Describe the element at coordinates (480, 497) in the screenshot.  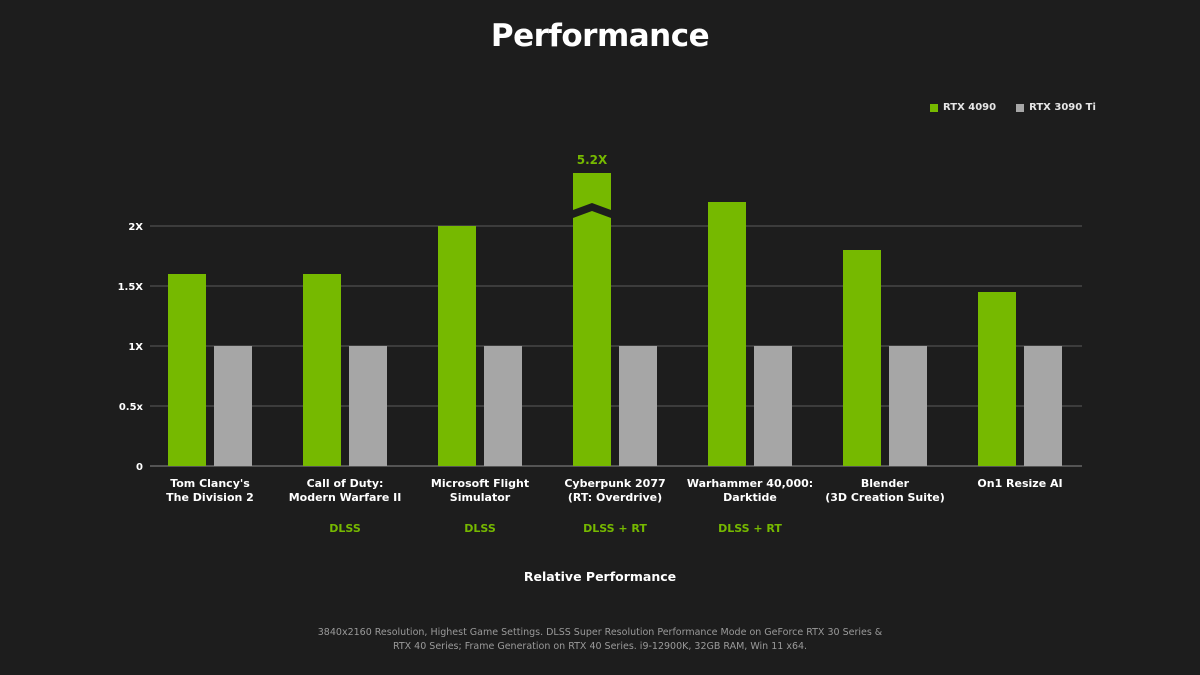
I see `category-label-line-2: Simulator` at that location.